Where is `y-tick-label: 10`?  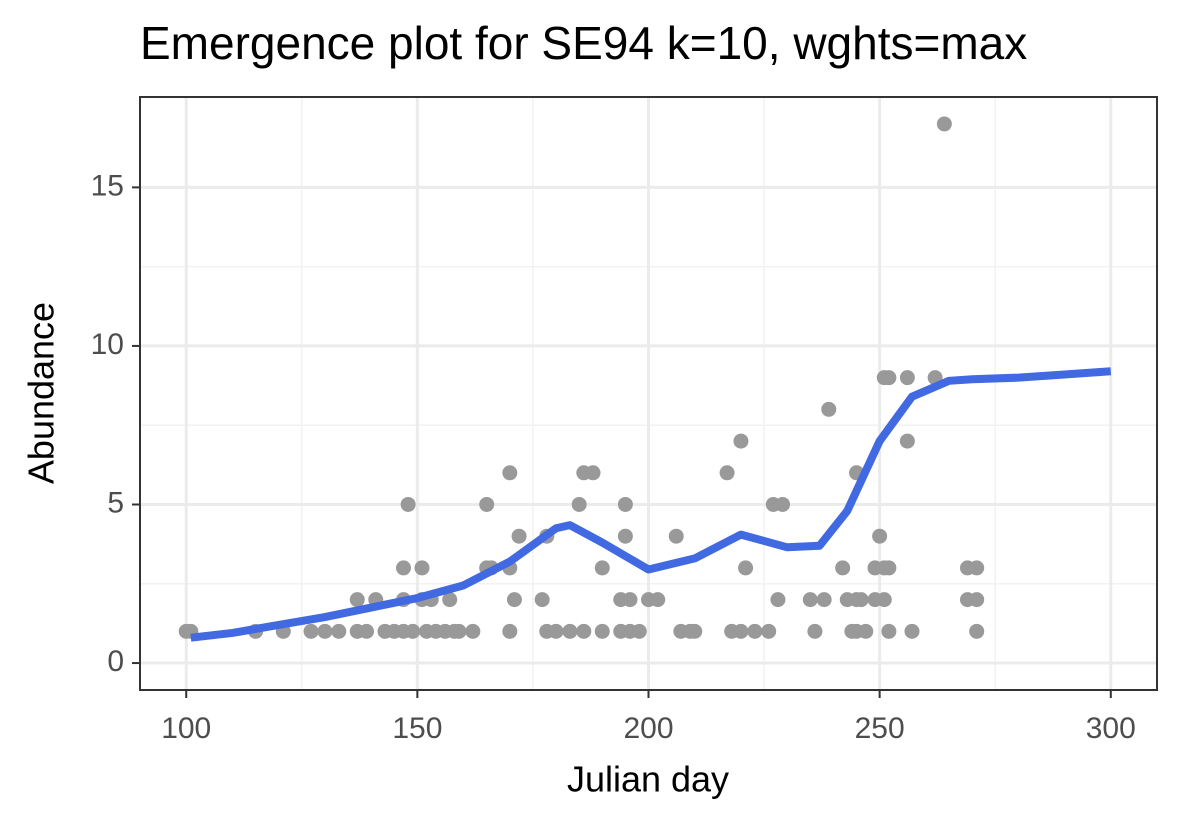 y-tick-label: 10 is located at coordinates (107, 344).